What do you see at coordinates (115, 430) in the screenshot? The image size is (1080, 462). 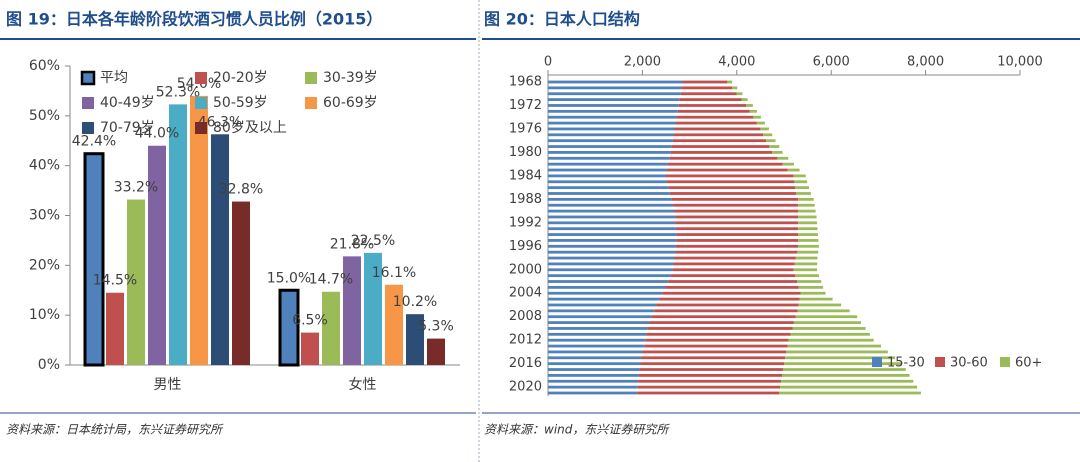 I see `source: 资料来源：日本统计局，东兴证券研究所` at bounding box center [115, 430].